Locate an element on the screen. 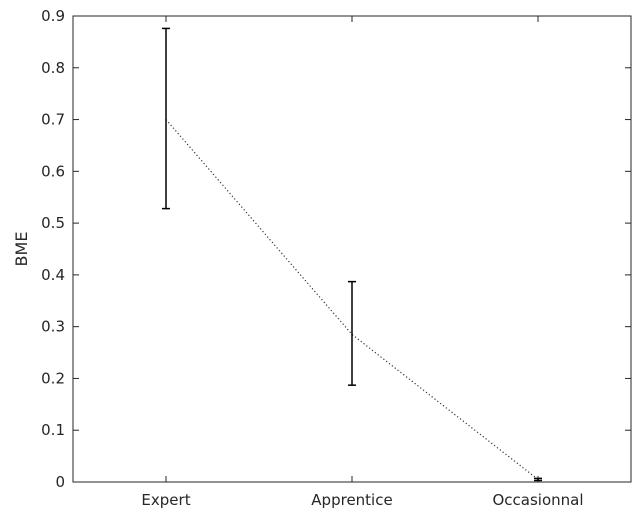  y-tick-label: 0.8 is located at coordinates (53, 68).